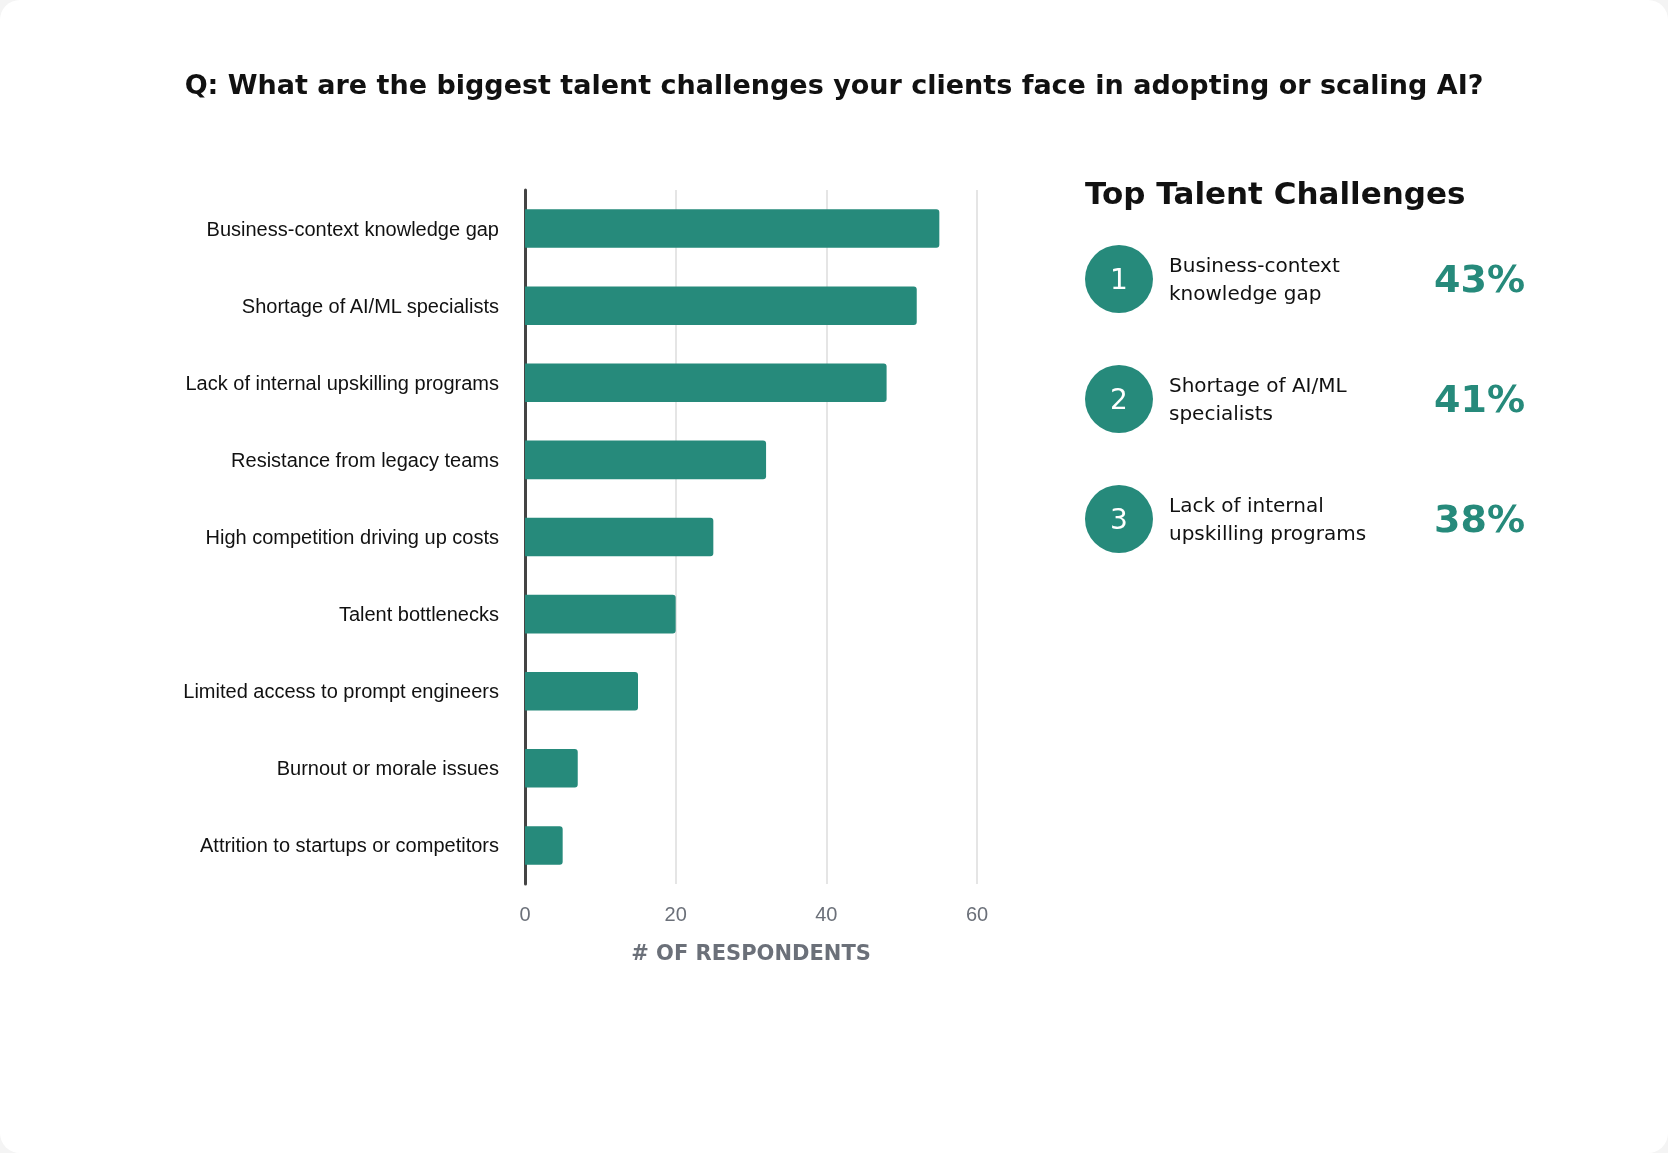 This screenshot has height=1153, width=1668. I want to click on x-axis-title: # OF RESPONDENTS, so click(751, 952).